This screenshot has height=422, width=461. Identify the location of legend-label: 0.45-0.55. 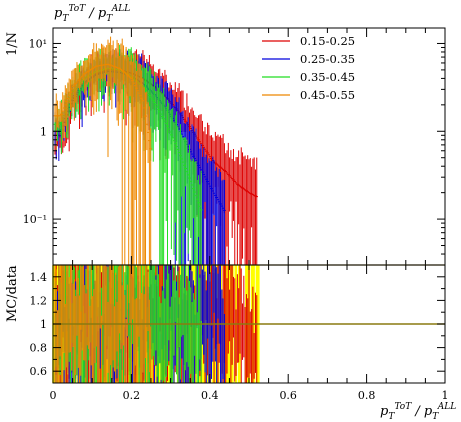
(327, 95).